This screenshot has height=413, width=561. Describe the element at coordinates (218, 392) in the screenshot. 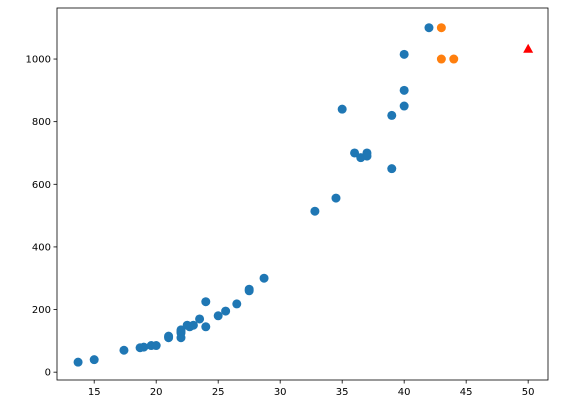

I see `x-tick-label: 25` at that location.